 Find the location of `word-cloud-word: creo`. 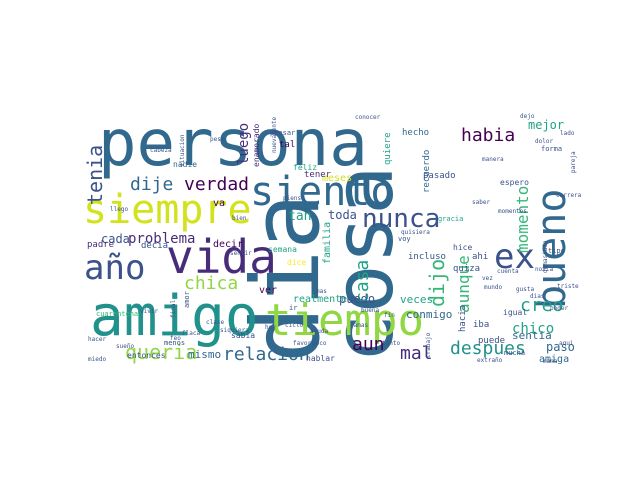

word-cloud-word: creo is located at coordinates (541, 305).